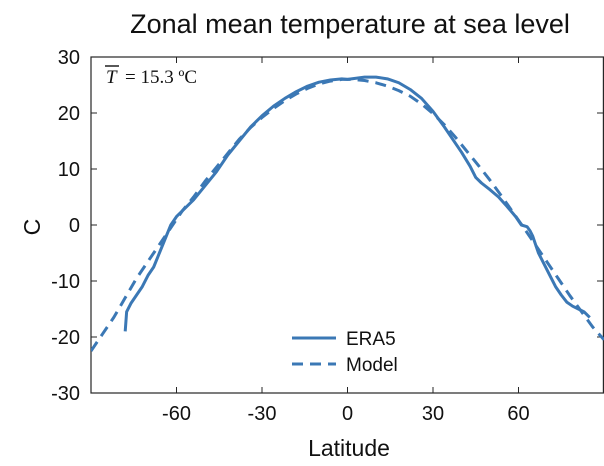 This screenshot has width=604, height=466. I want to click on y-tick-label: 20, so click(69, 114).